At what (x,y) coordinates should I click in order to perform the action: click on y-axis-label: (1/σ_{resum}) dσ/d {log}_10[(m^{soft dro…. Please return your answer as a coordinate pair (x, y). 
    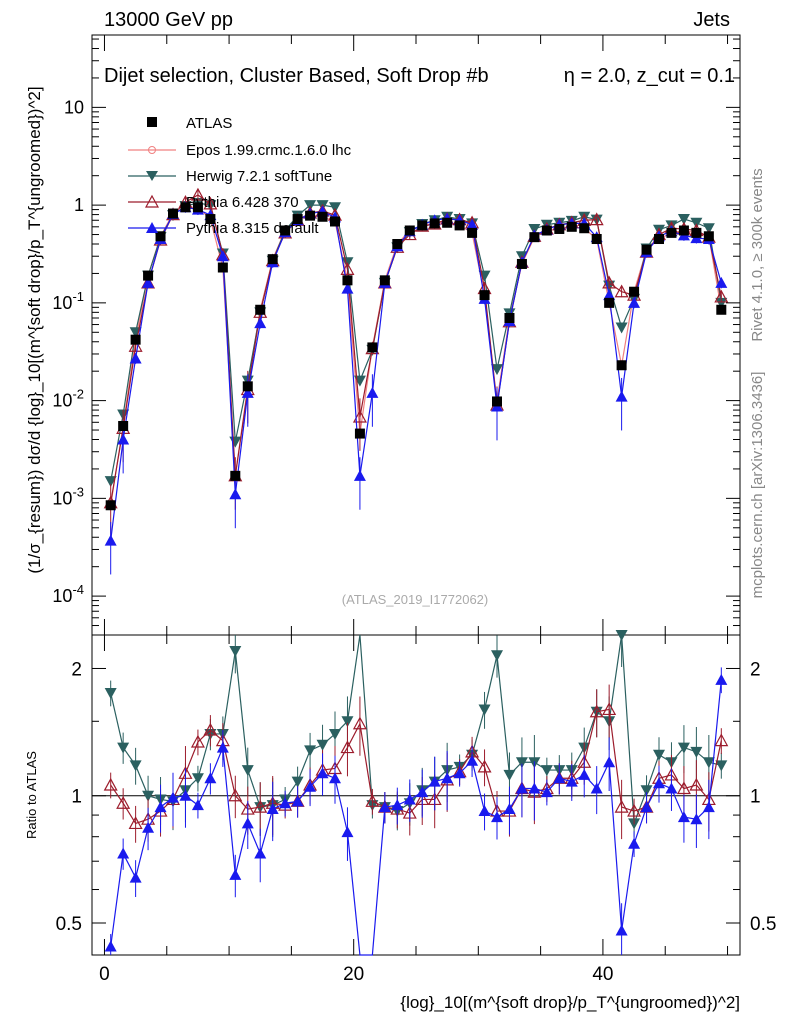
    Looking at the image, I should click on (34, 329).